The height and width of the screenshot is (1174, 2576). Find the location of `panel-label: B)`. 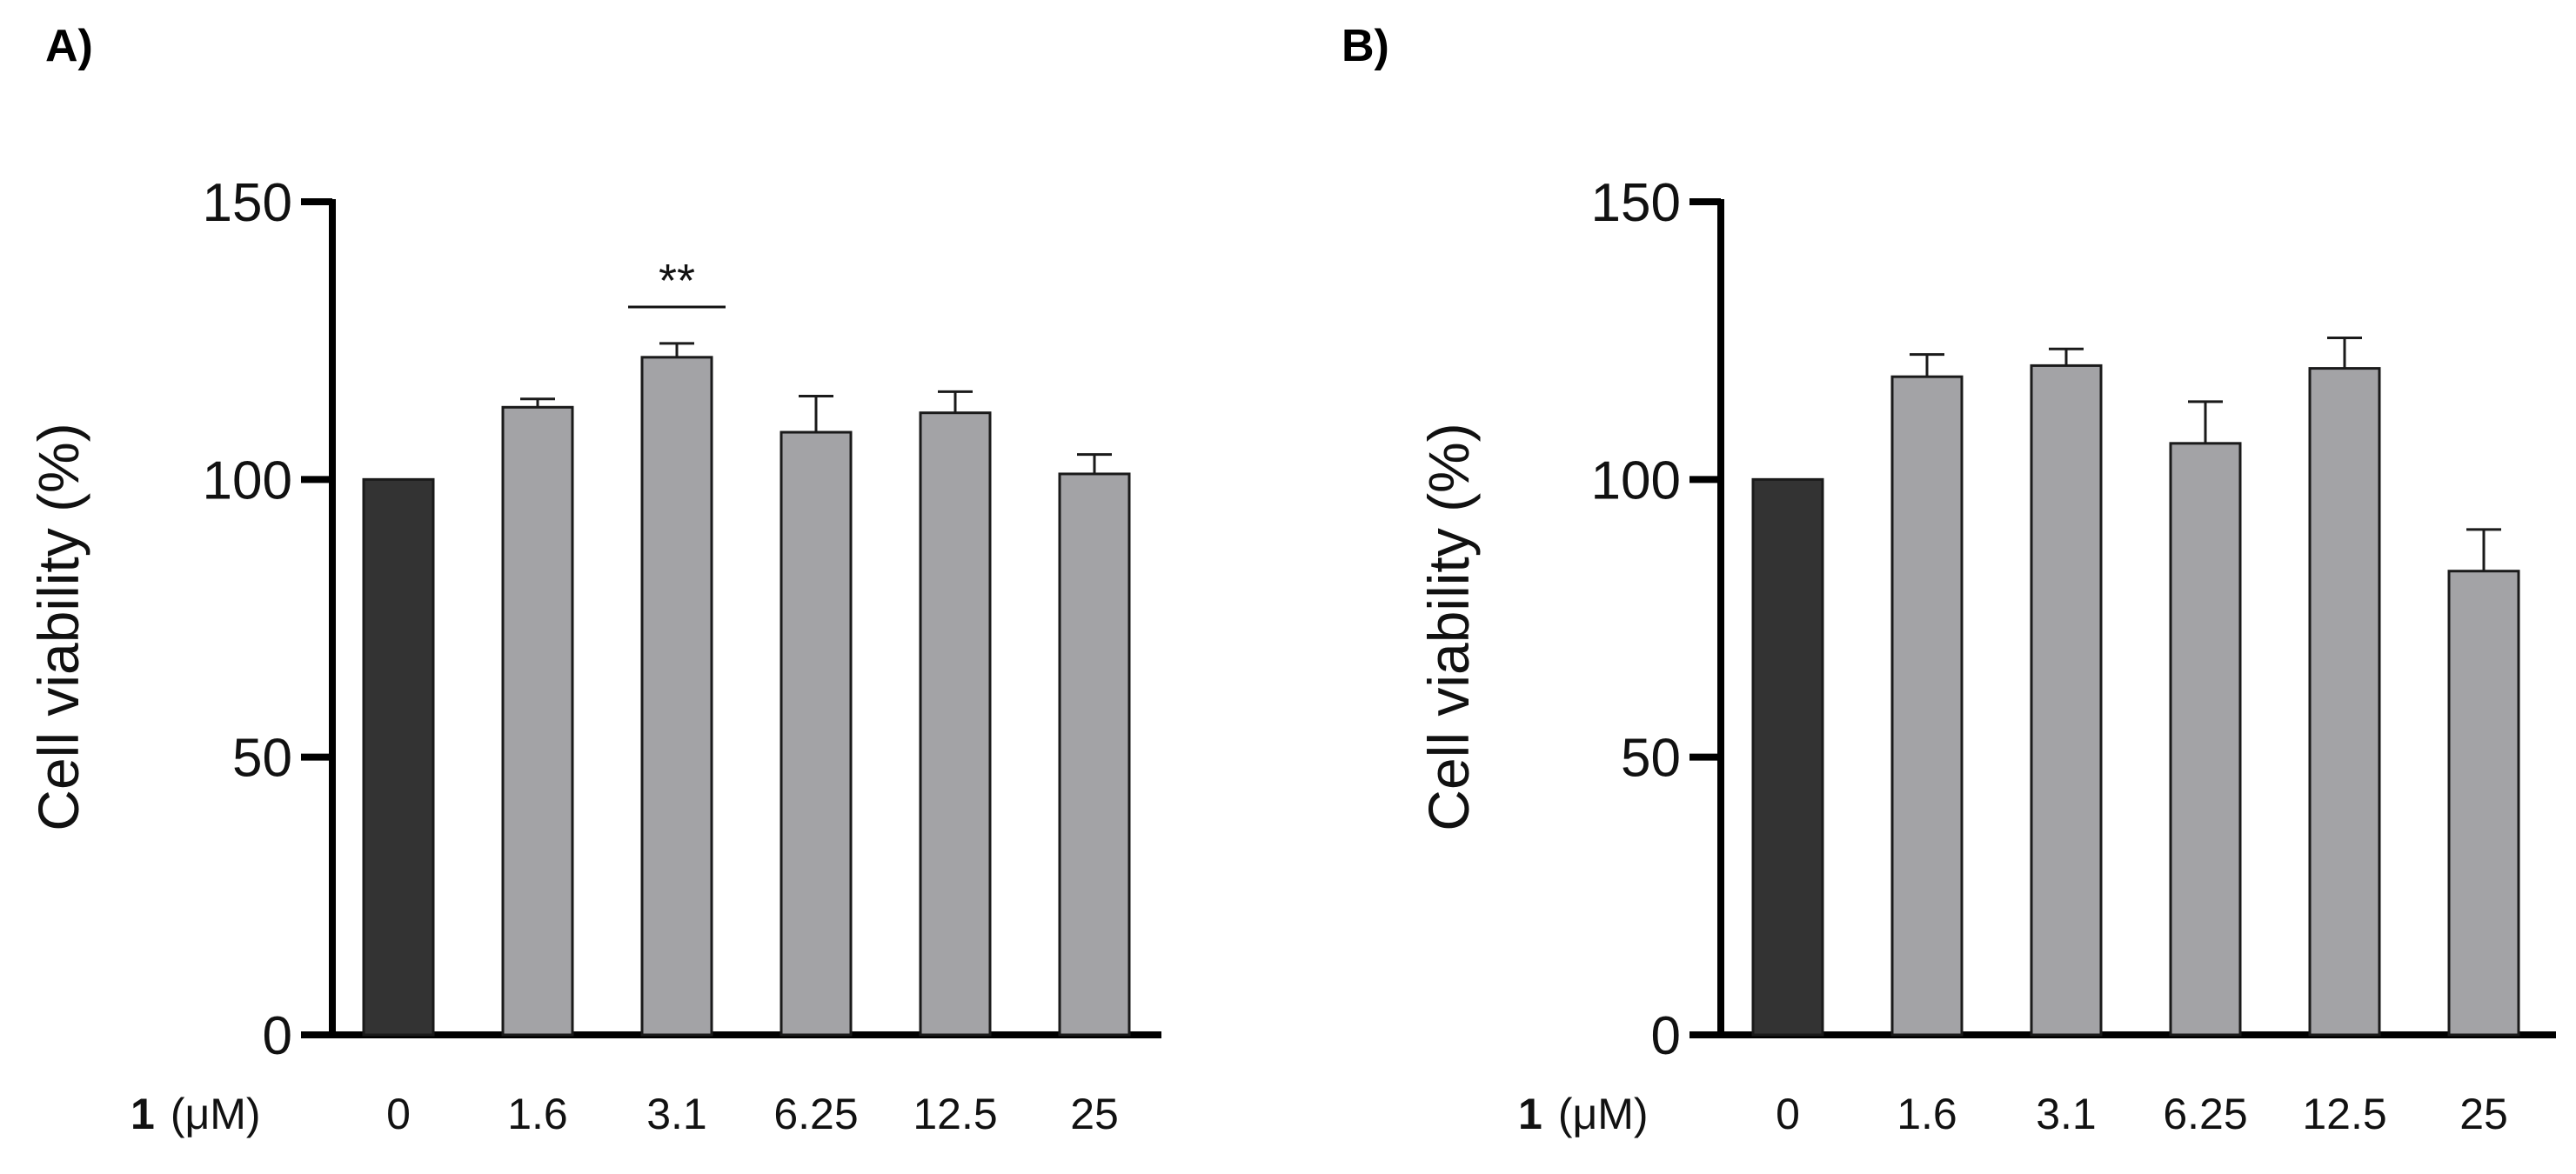

panel-label: B) is located at coordinates (1365, 46).